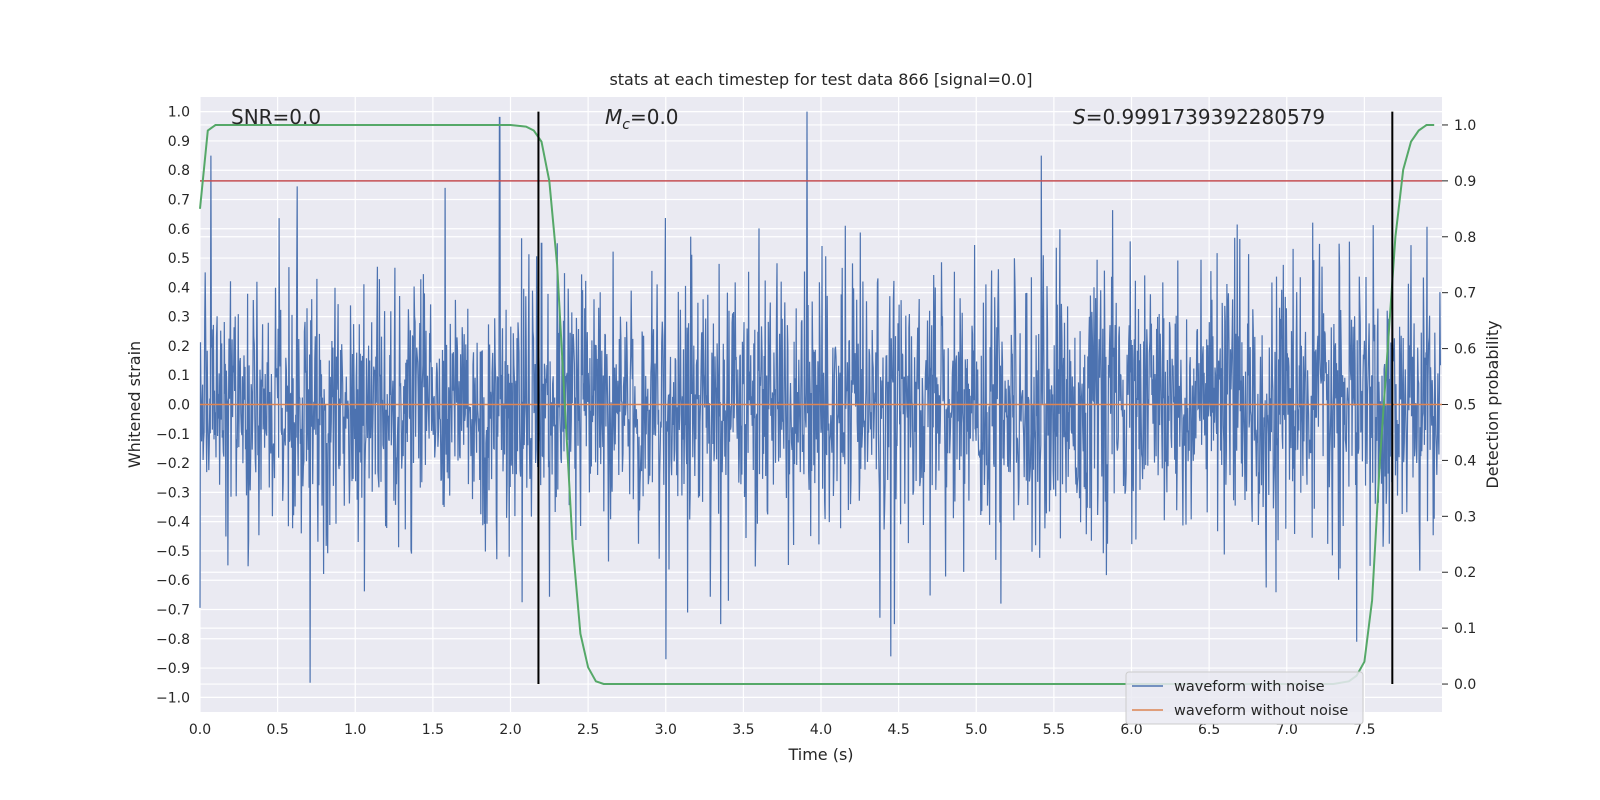  I want to click on y2-tick-label: 0.3, so click(1465, 517).